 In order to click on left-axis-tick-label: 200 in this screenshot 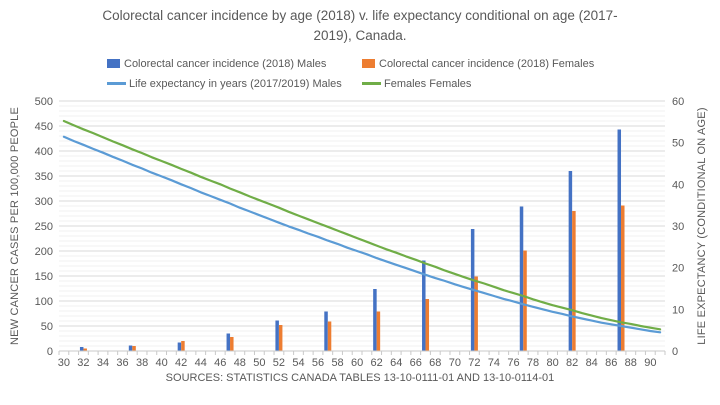, I will do `click(44, 252)`.